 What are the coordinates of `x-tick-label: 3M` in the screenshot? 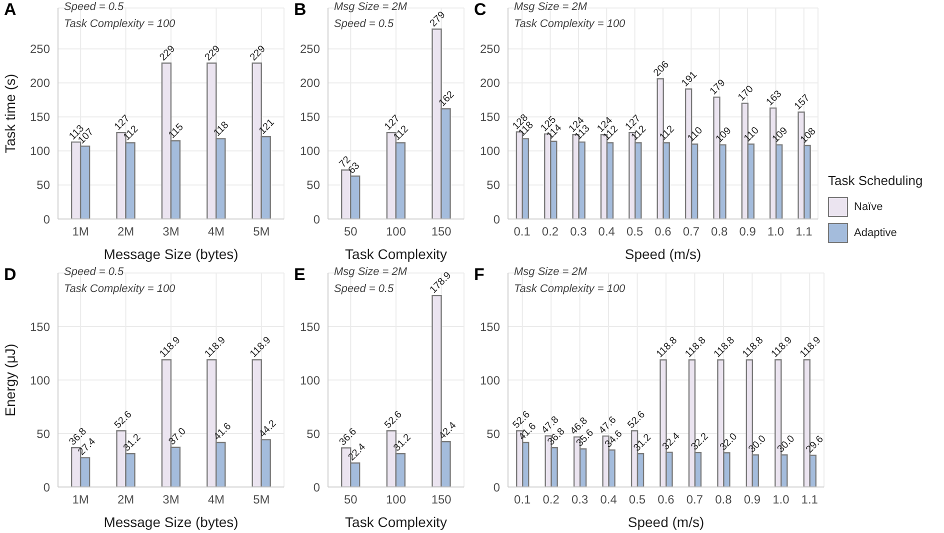 It's located at (171, 231).